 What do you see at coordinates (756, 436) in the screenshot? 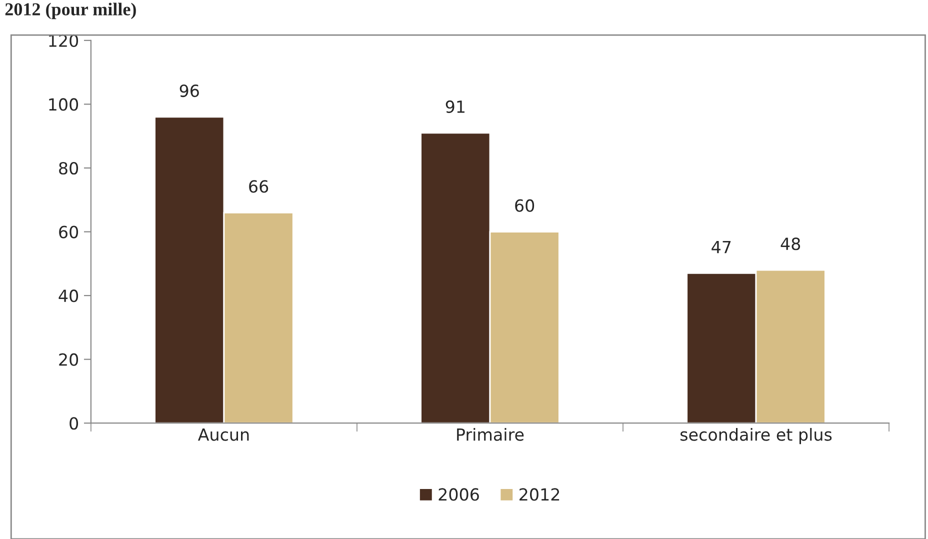
I see `x-tick-label: secondaire et plus` at bounding box center [756, 436].